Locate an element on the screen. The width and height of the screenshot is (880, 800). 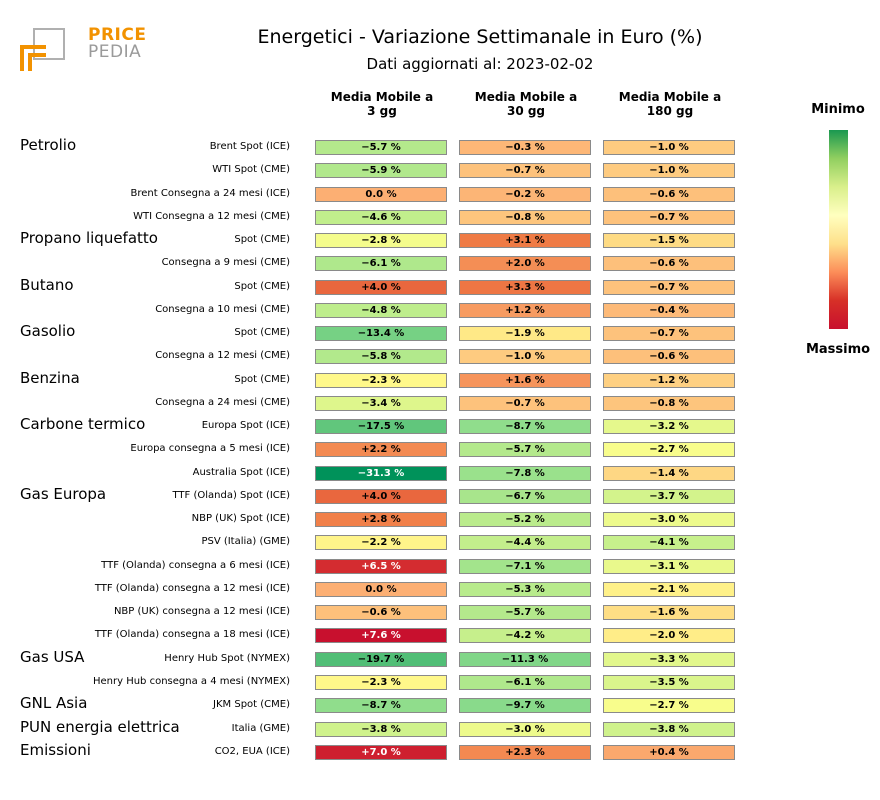
row-label: TTF (Olanda) Spot (ICE) is located at coordinates (231, 495).